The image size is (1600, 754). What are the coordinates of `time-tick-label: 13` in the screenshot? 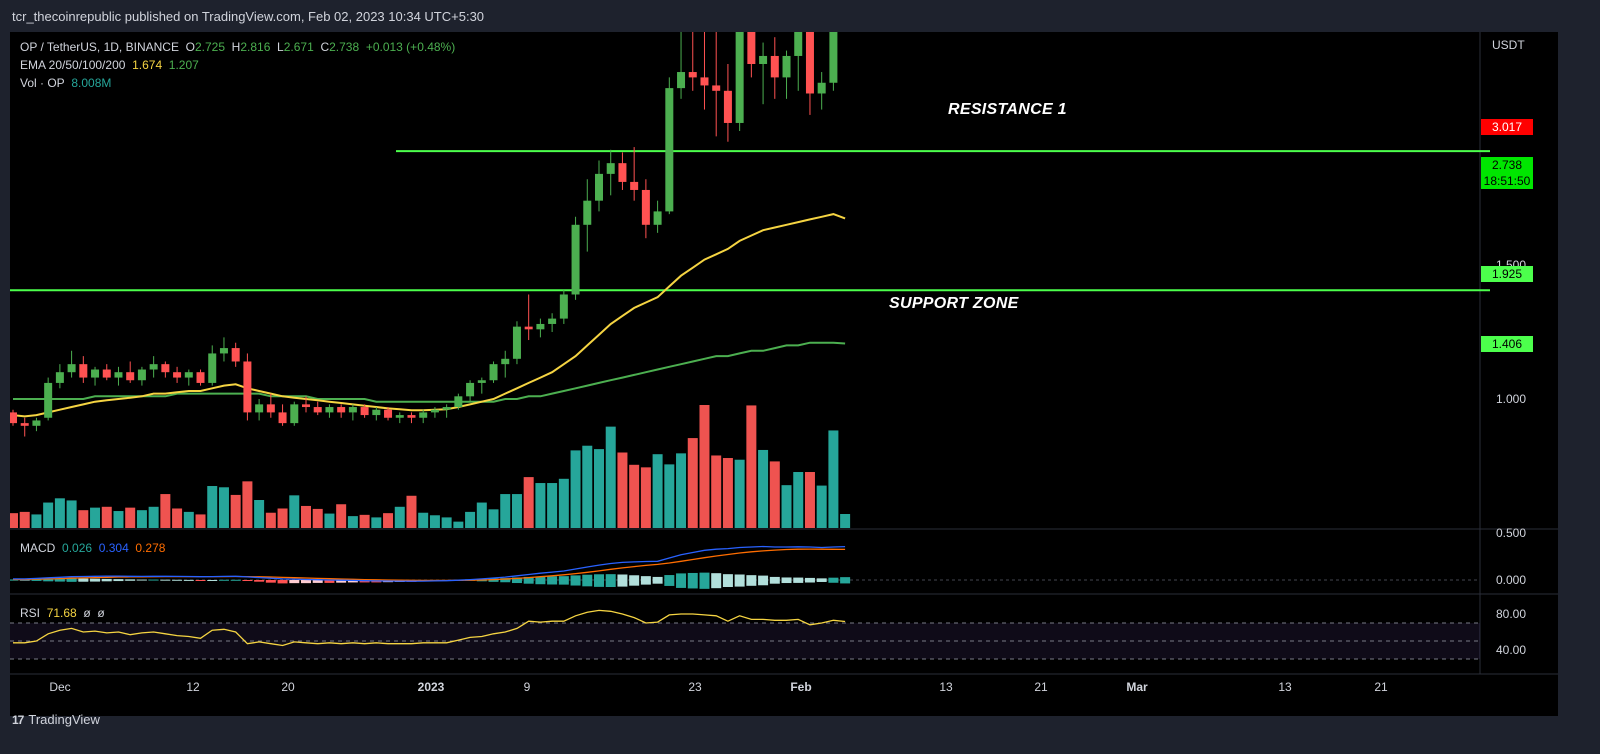 It's located at (1285, 687).